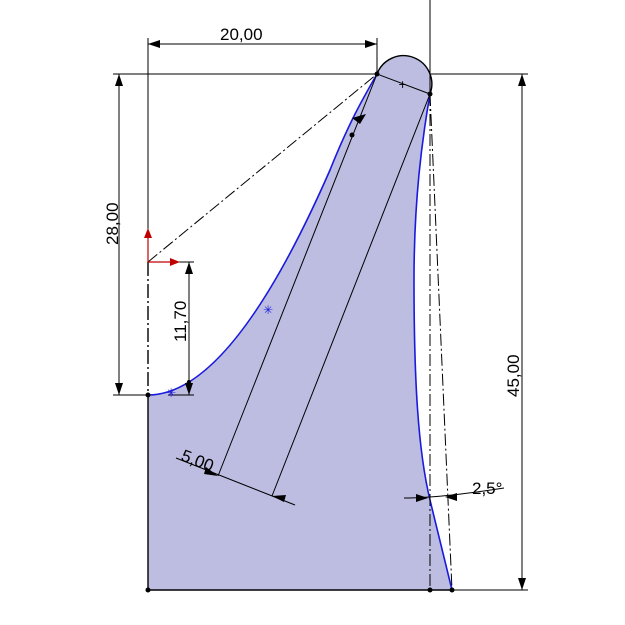  What do you see at coordinates (241, 34) in the screenshot?
I see `top-width-label: 20,00` at bounding box center [241, 34].